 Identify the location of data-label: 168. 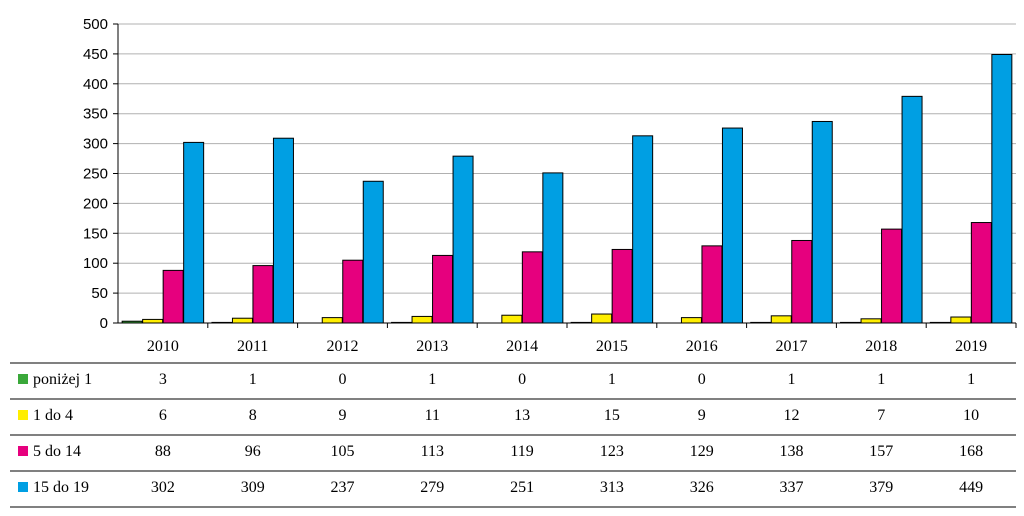
(971, 451).